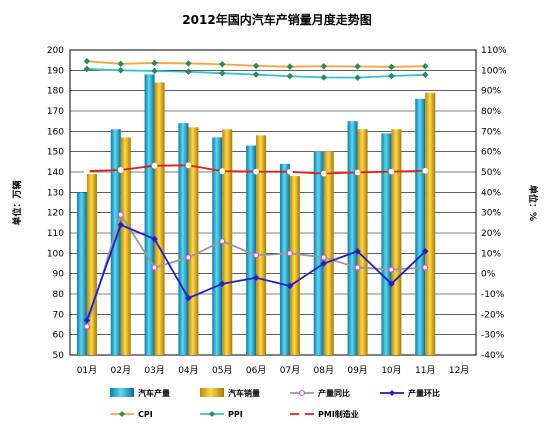  What do you see at coordinates (87, 370) in the screenshot?
I see `x-tick-label: 01月` at bounding box center [87, 370].